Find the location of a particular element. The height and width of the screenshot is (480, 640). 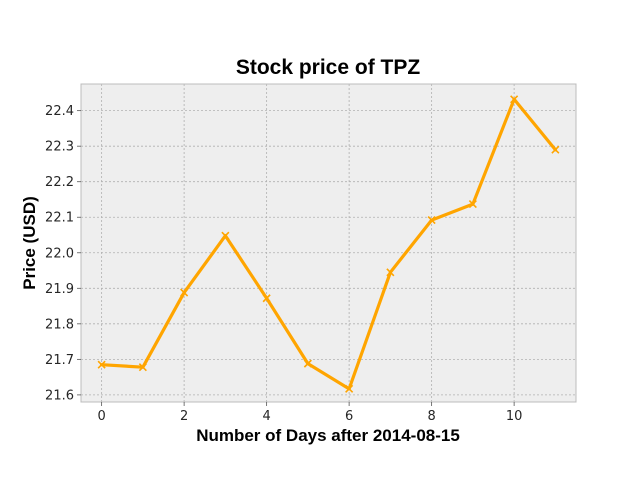

chart-title: Stock price of TPZ is located at coordinates (328, 67).